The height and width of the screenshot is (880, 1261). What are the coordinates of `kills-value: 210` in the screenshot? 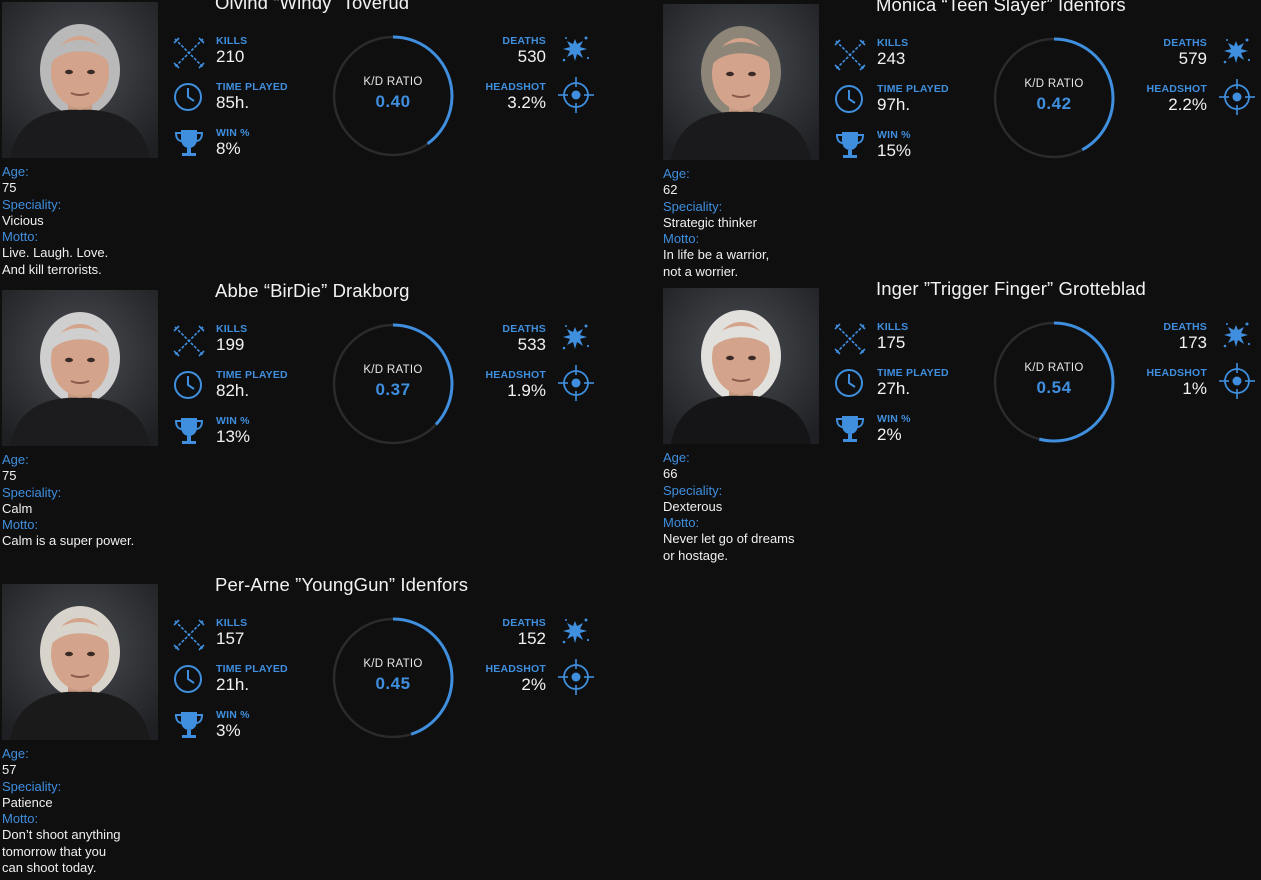 It's located at (230, 56).